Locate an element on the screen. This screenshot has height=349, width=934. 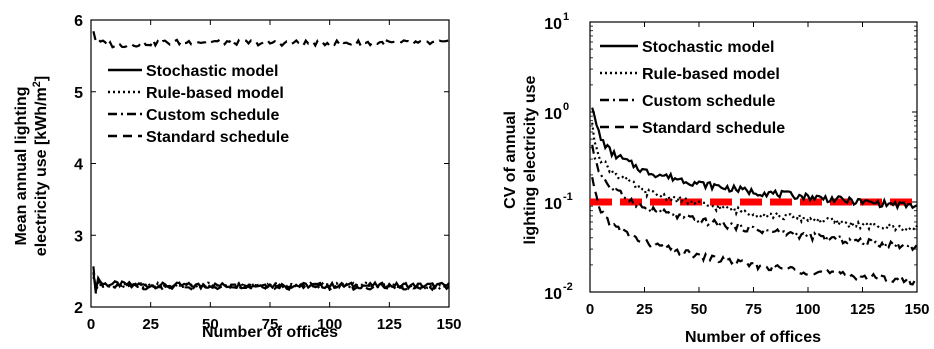
y-axis-label-line2: electricity use [kWh/m2] is located at coordinates (40, 166).